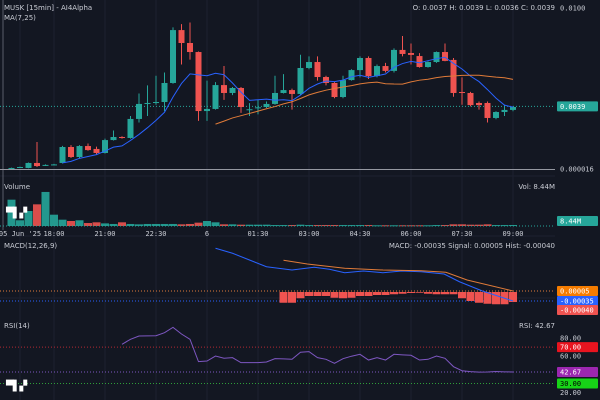 This screenshot has height=400, width=600. Describe the element at coordinates (104, 234) in the screenshot. I see `x-tick-label: 21:00` at that location.